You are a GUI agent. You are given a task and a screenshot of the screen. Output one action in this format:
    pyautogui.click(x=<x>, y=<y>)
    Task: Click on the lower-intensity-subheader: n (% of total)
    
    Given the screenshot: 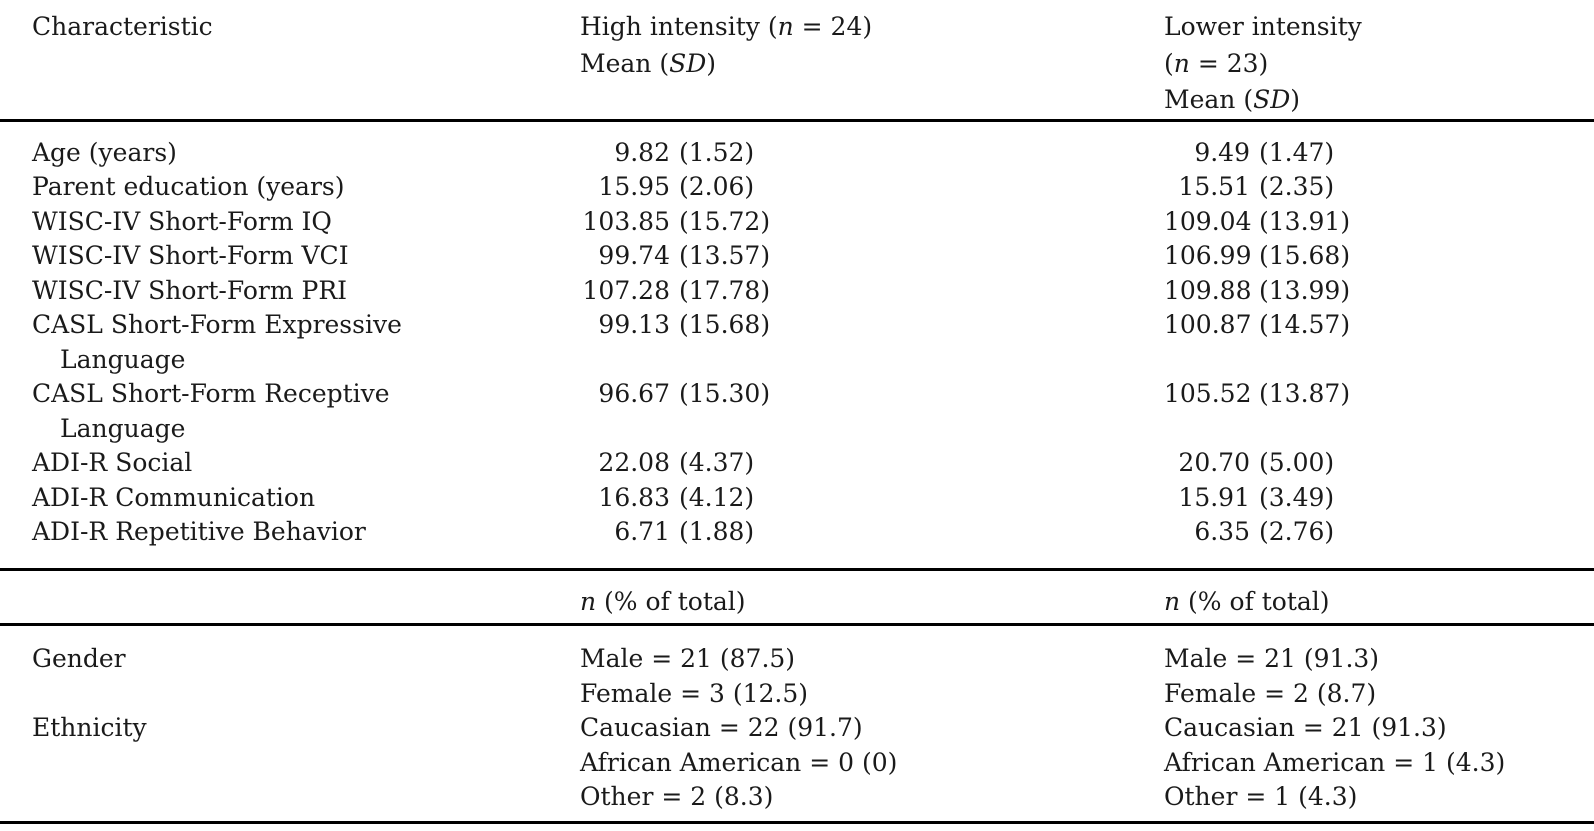 What is the action you would take?
    pyautogui.click(x=1247, y=601)
    